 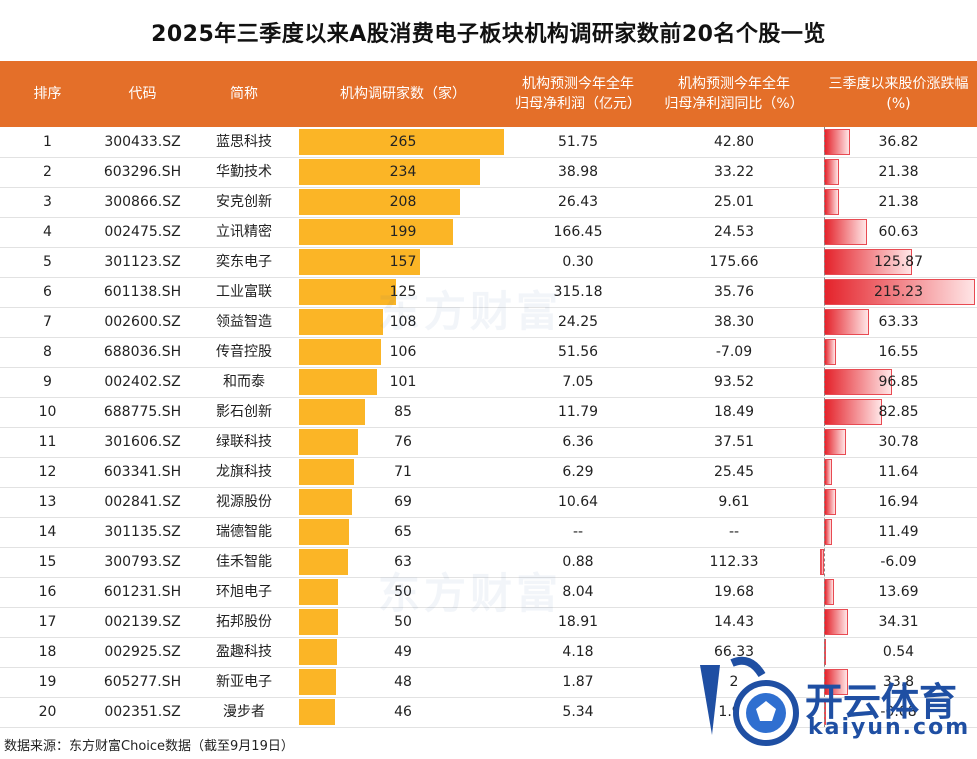 I want to click on change-cell: 21.38, so click(x=898, y=202).